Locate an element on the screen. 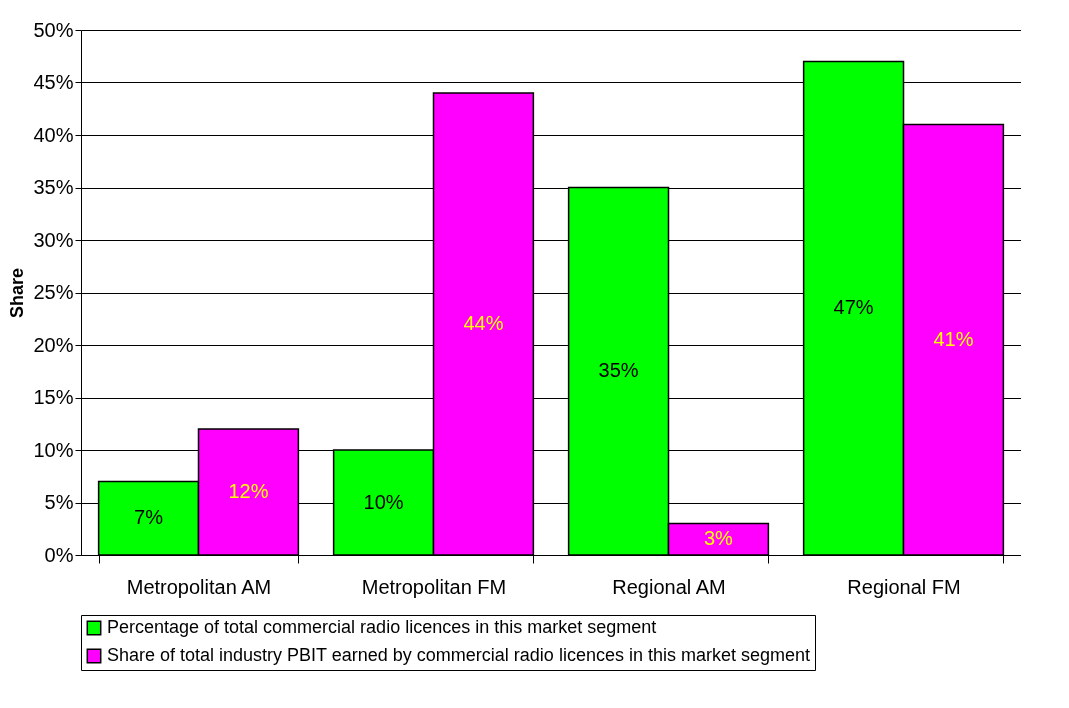 The width and height of the screenshot is (1069, 708). x-tick-label: Metropolitan FM is located at coordinates (434, 586).